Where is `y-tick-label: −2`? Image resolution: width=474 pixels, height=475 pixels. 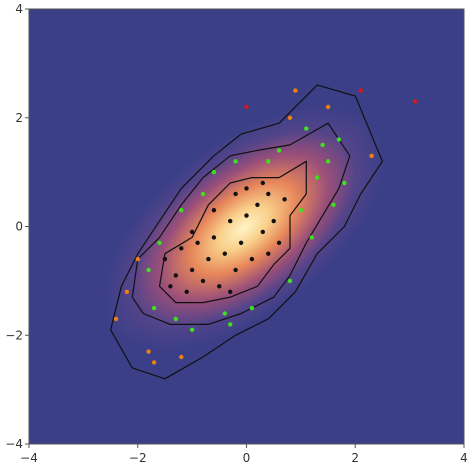 y-tick-label: −2 is located at coordinates (14, 335).